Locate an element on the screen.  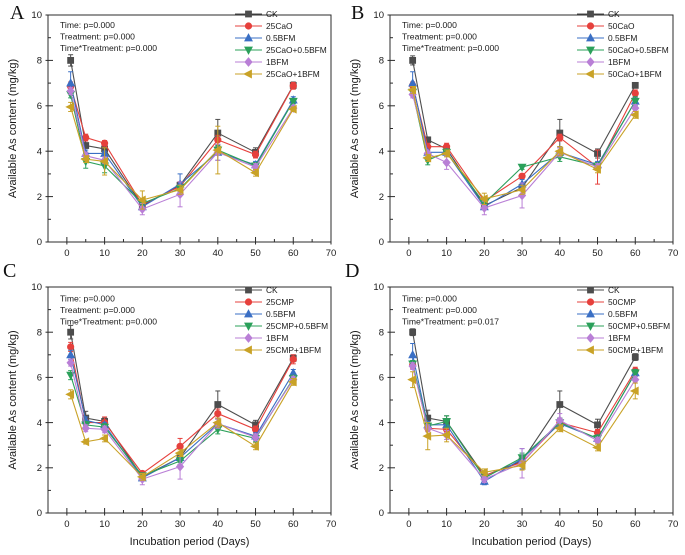
legend-label: 25CaO+1BFM is located at coordinates (293, 74).